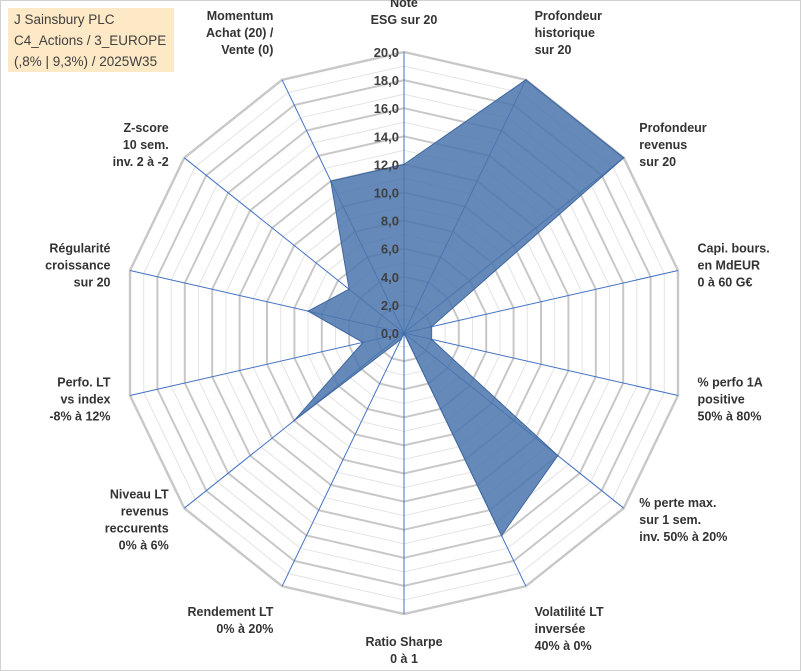 The height and width of the screenshot is (671, 801). Describe the element at coordinates (64, 19) in the screenshot. I see `title-line-company: J Sainsbury PLC` at that location.